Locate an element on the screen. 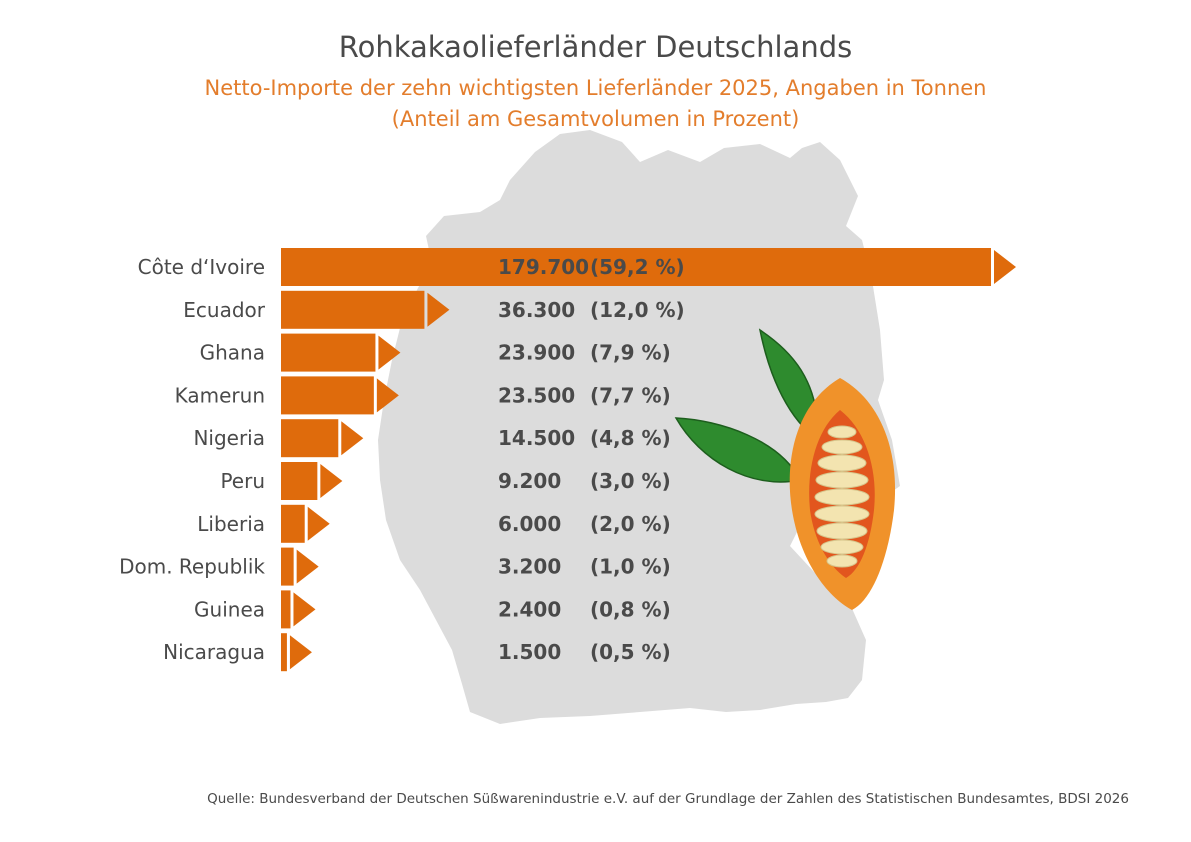 The image size is (1191, 842). value-label: 3.200 is located at coordinates (529, 567).